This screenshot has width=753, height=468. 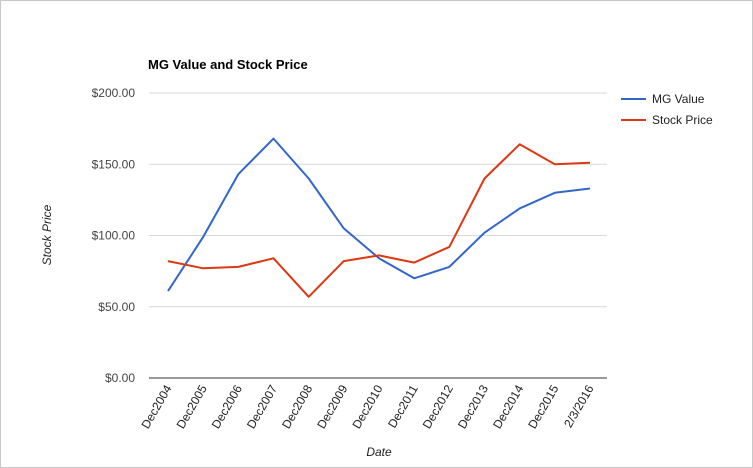 What do you see at coordinates (262, 406) in the screenshot?
I see `x-tick-label: Dec2007` at bounding box center [262, 406].